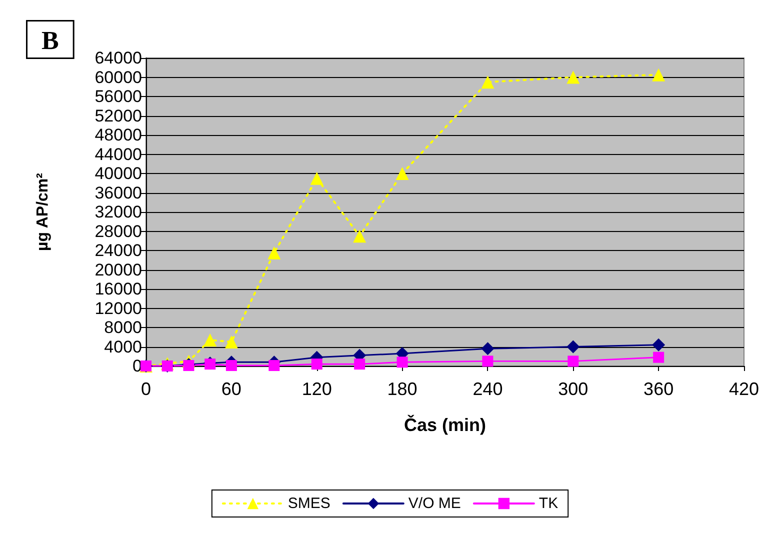  Describe the element at coordinates (309, 503) in the screenshot. I see `legend-label: SMES` at that location.